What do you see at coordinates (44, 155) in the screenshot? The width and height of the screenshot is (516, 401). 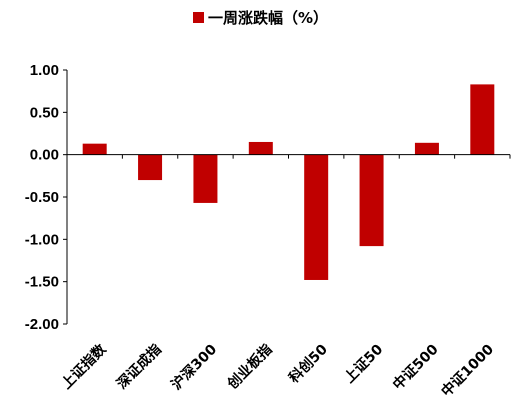 I see `y-tick-label: 0.00` at bounding box center [44, 155].